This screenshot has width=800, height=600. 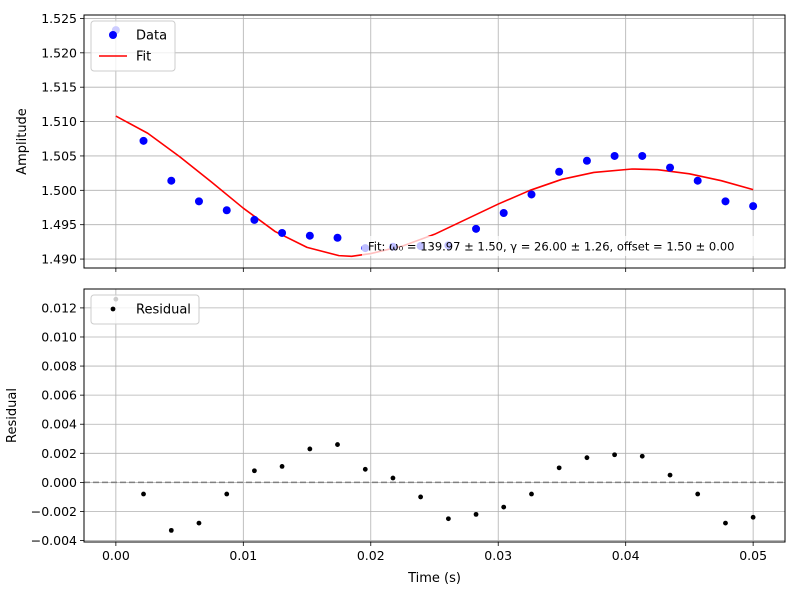 I want to click on y-tick-label: 1.505, so click(x=59, y=155).